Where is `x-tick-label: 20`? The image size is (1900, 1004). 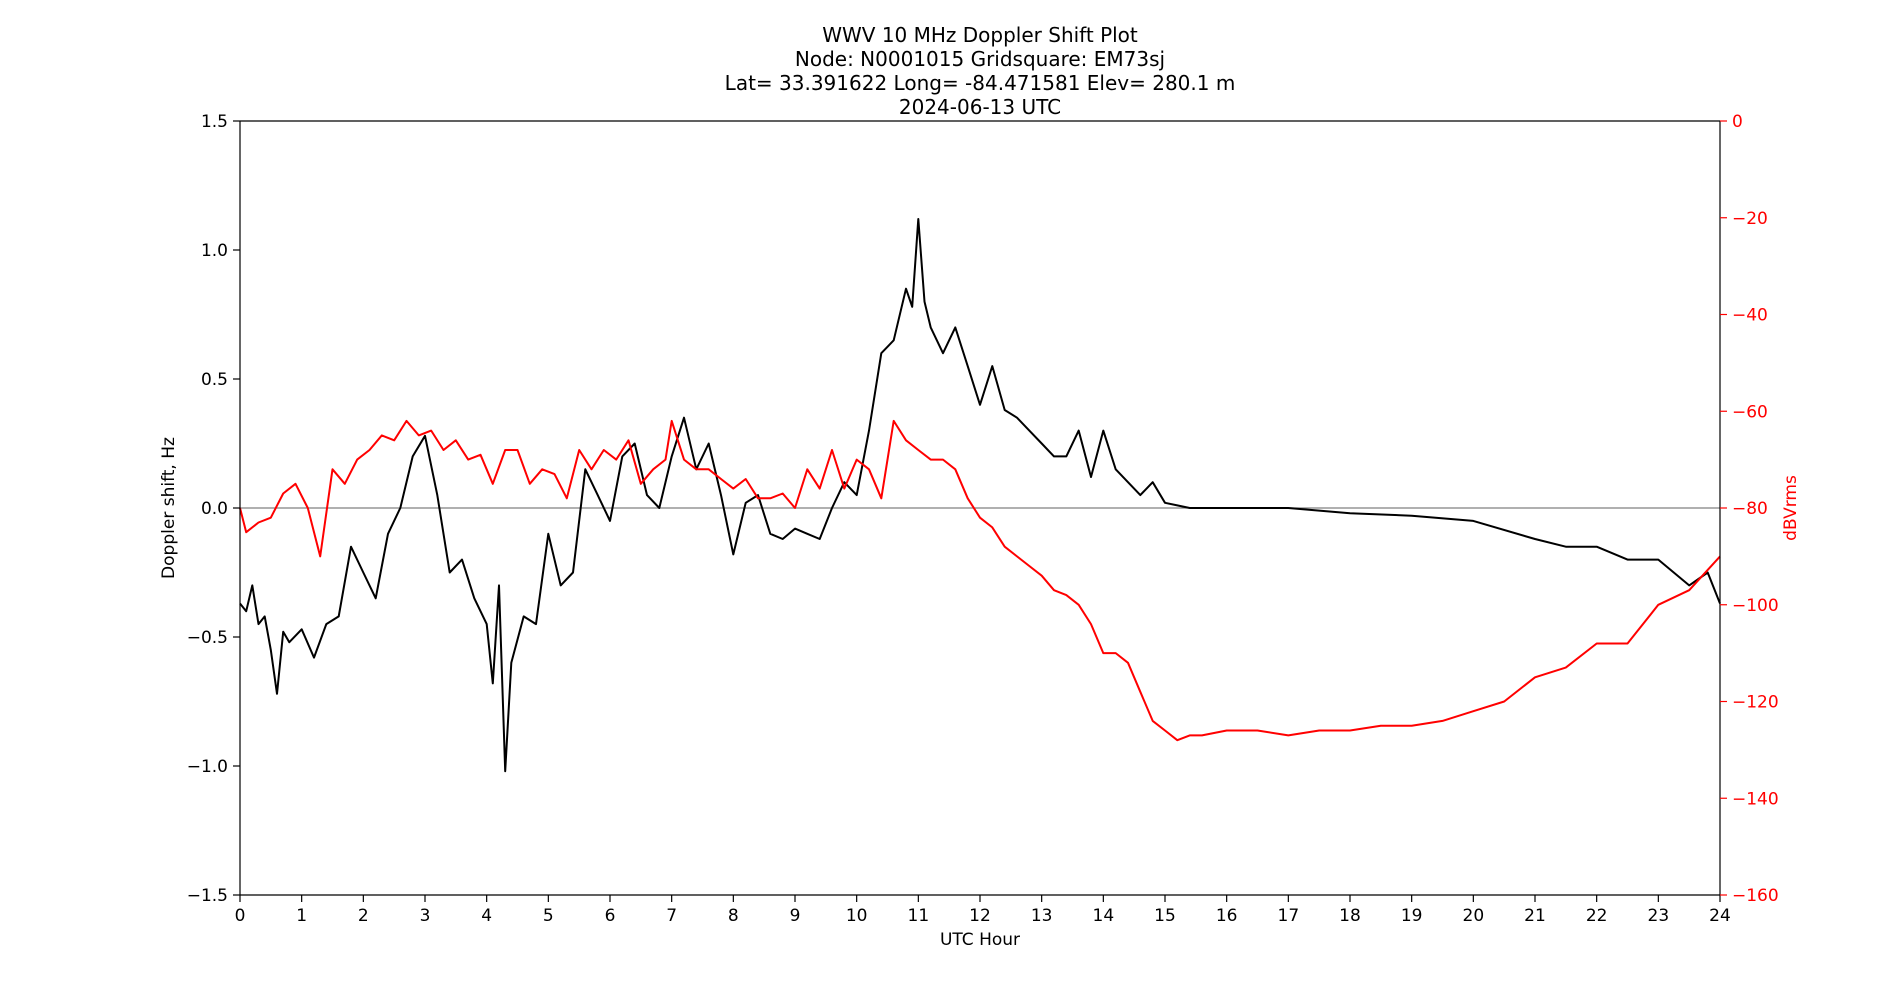
x-tick-label: 20 is located at coordinates (1474, 916).